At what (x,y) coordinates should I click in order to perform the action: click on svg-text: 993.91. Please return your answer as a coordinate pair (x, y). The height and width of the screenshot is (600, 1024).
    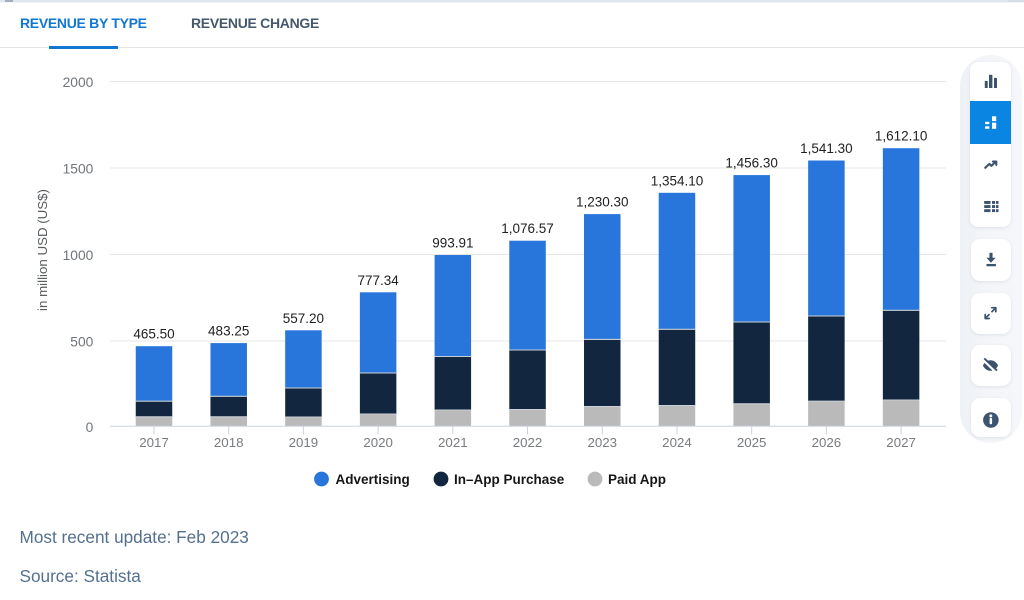
    Looking at the image, I should click on (452, 243).